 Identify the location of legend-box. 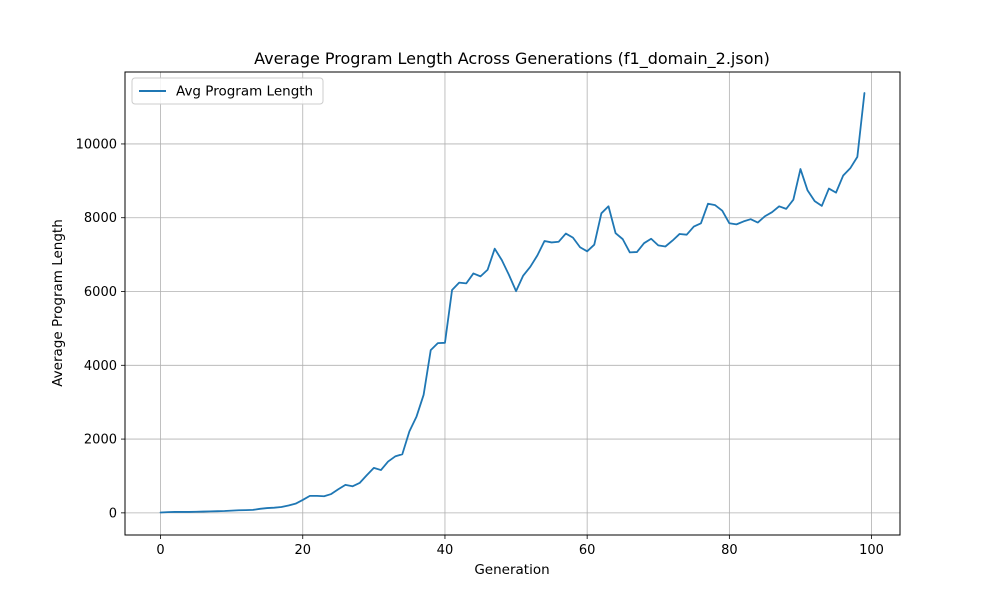
(227, 91).